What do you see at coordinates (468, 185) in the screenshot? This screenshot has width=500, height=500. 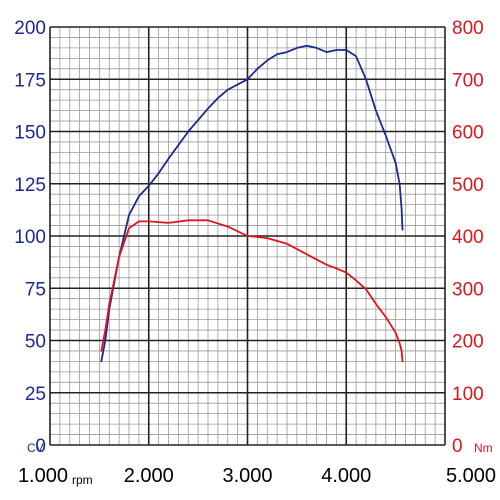 I see `right-axis-tick-label: 500` at bounding box center [468, 185].